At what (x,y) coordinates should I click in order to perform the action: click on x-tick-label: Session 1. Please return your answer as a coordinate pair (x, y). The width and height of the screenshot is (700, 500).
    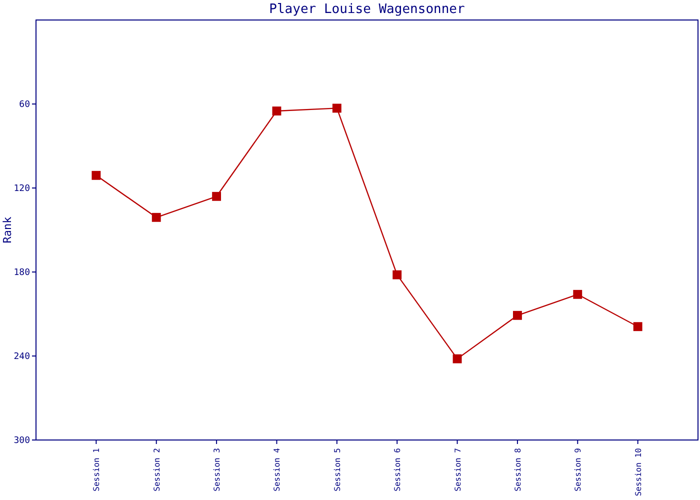
    Looking at the image, I should click on (97, 470).